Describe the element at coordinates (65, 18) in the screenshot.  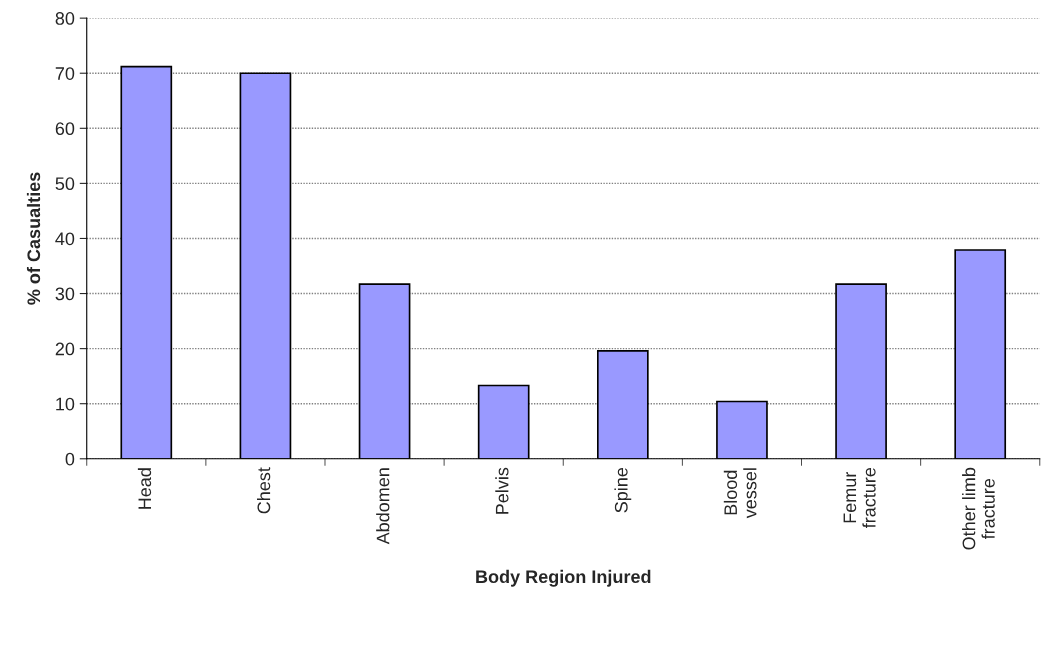
I see `y-tick-label: 80` at that location.